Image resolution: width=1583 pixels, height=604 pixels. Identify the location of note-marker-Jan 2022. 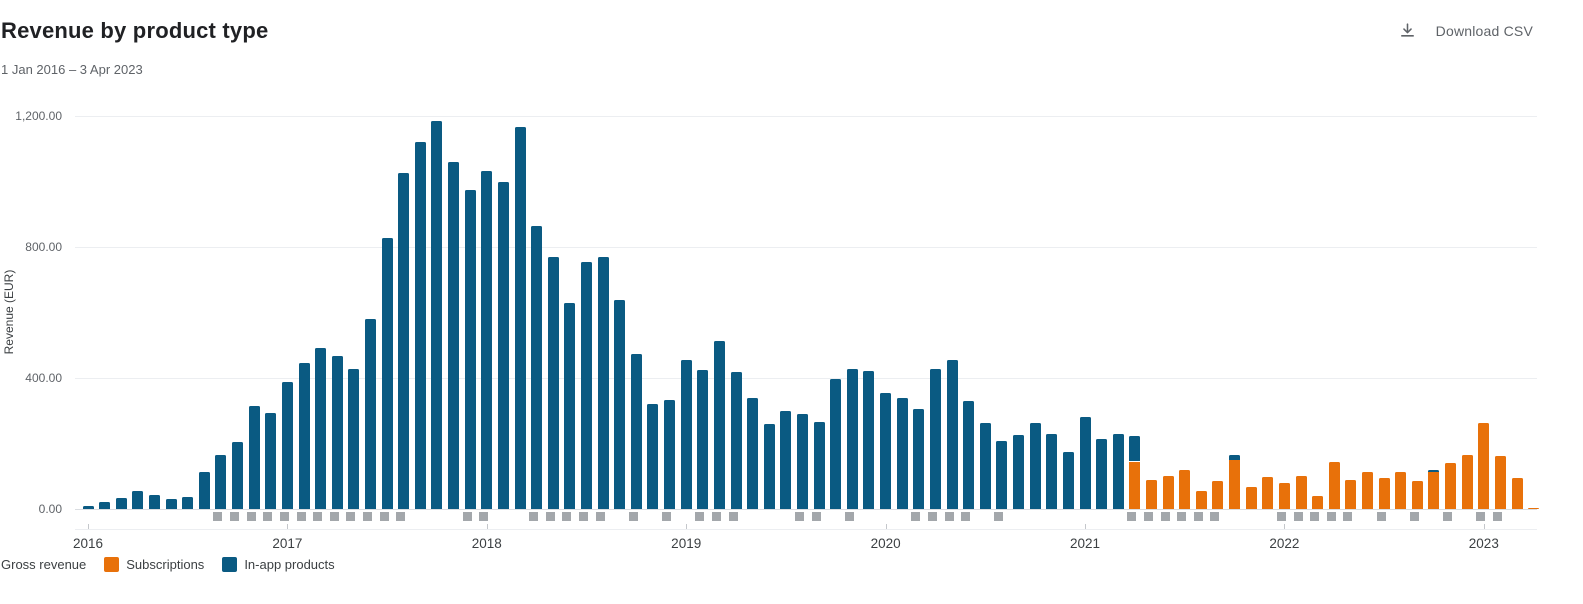
(1281, 516).